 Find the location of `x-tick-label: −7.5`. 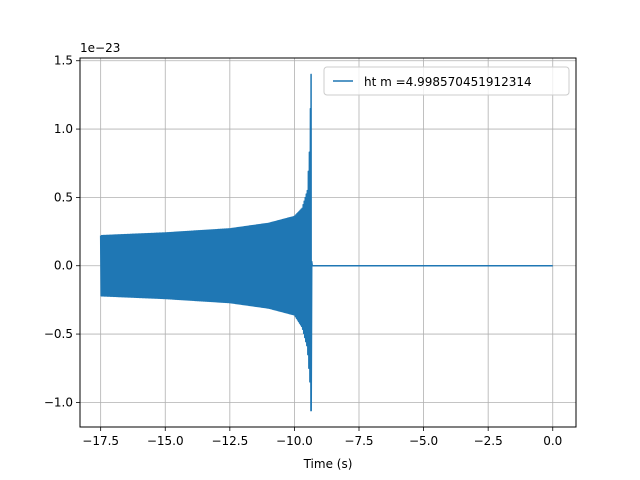

x-tick-label: −7.5 is located at coordinates (358, 441).